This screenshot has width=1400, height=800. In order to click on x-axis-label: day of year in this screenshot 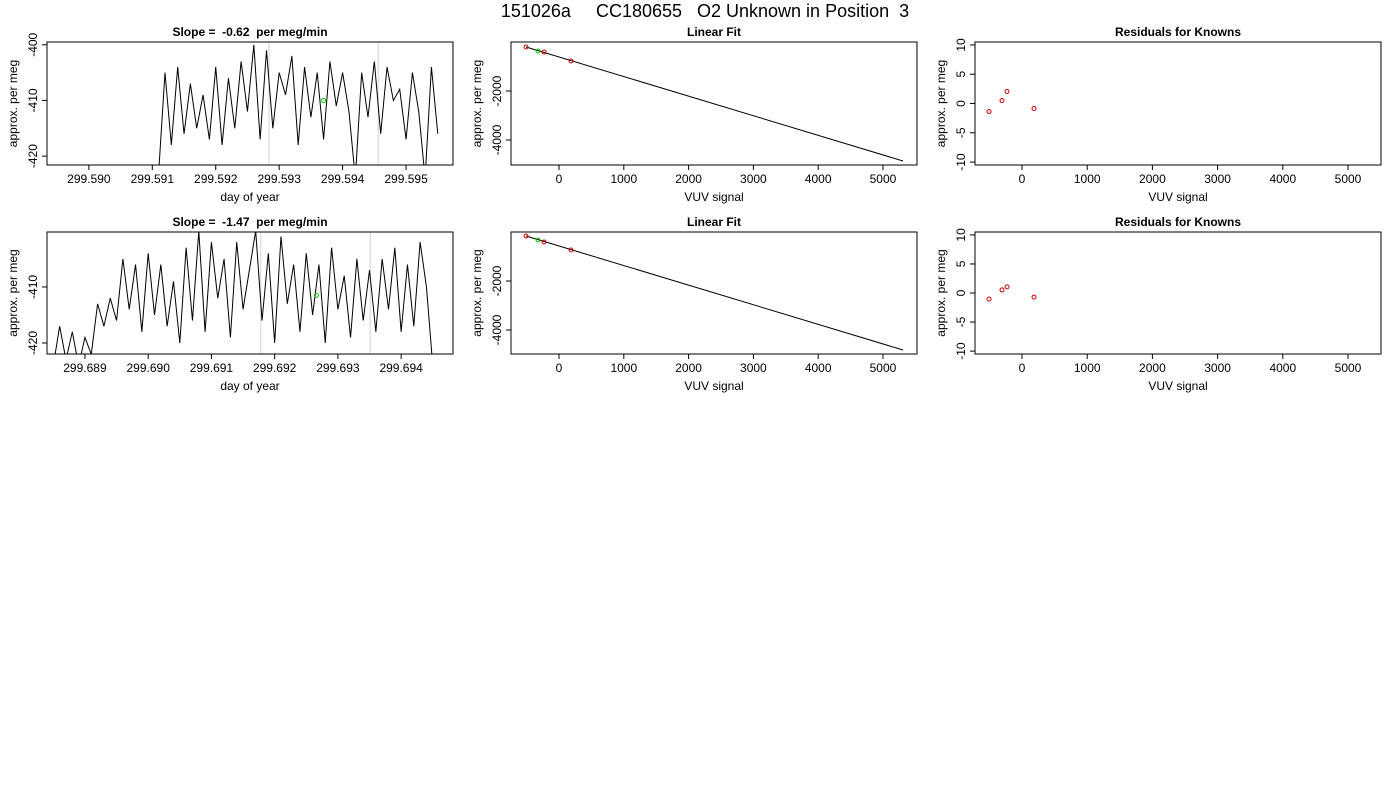, I will do `click(249, 197)`.